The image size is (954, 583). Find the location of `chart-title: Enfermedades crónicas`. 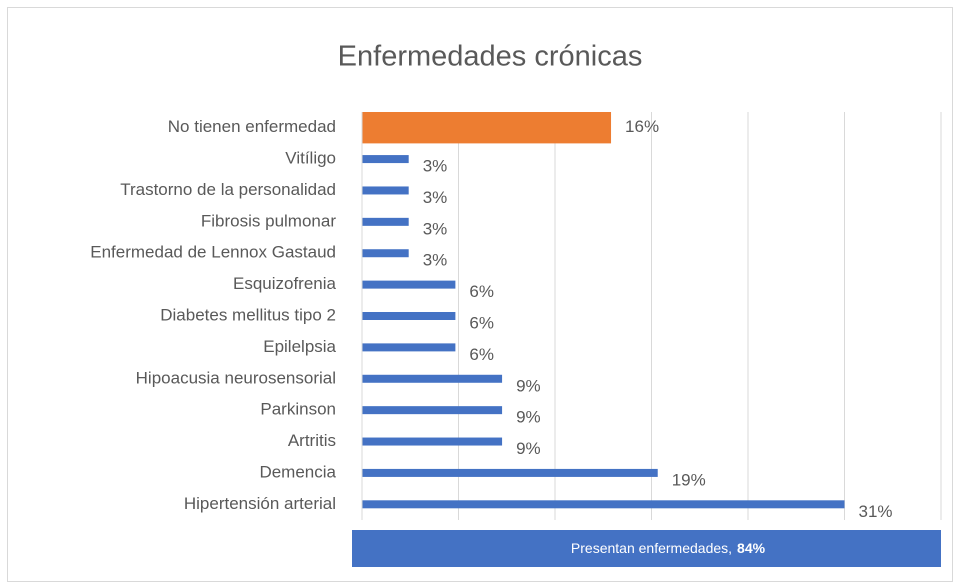

chart-title: Enfermedades crónicas is located at coordinates (490, 57).